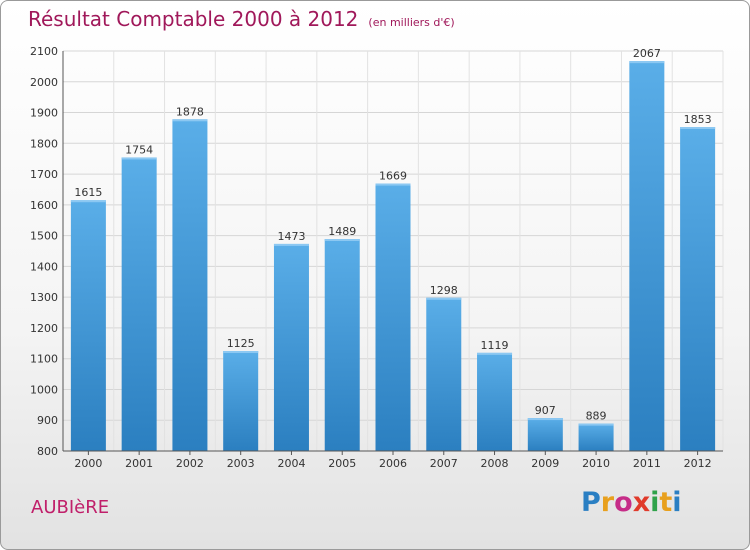  Describe the element at coordinates (393, 176) in the screenshot. I see `bar-value-label: 1669` at that location.